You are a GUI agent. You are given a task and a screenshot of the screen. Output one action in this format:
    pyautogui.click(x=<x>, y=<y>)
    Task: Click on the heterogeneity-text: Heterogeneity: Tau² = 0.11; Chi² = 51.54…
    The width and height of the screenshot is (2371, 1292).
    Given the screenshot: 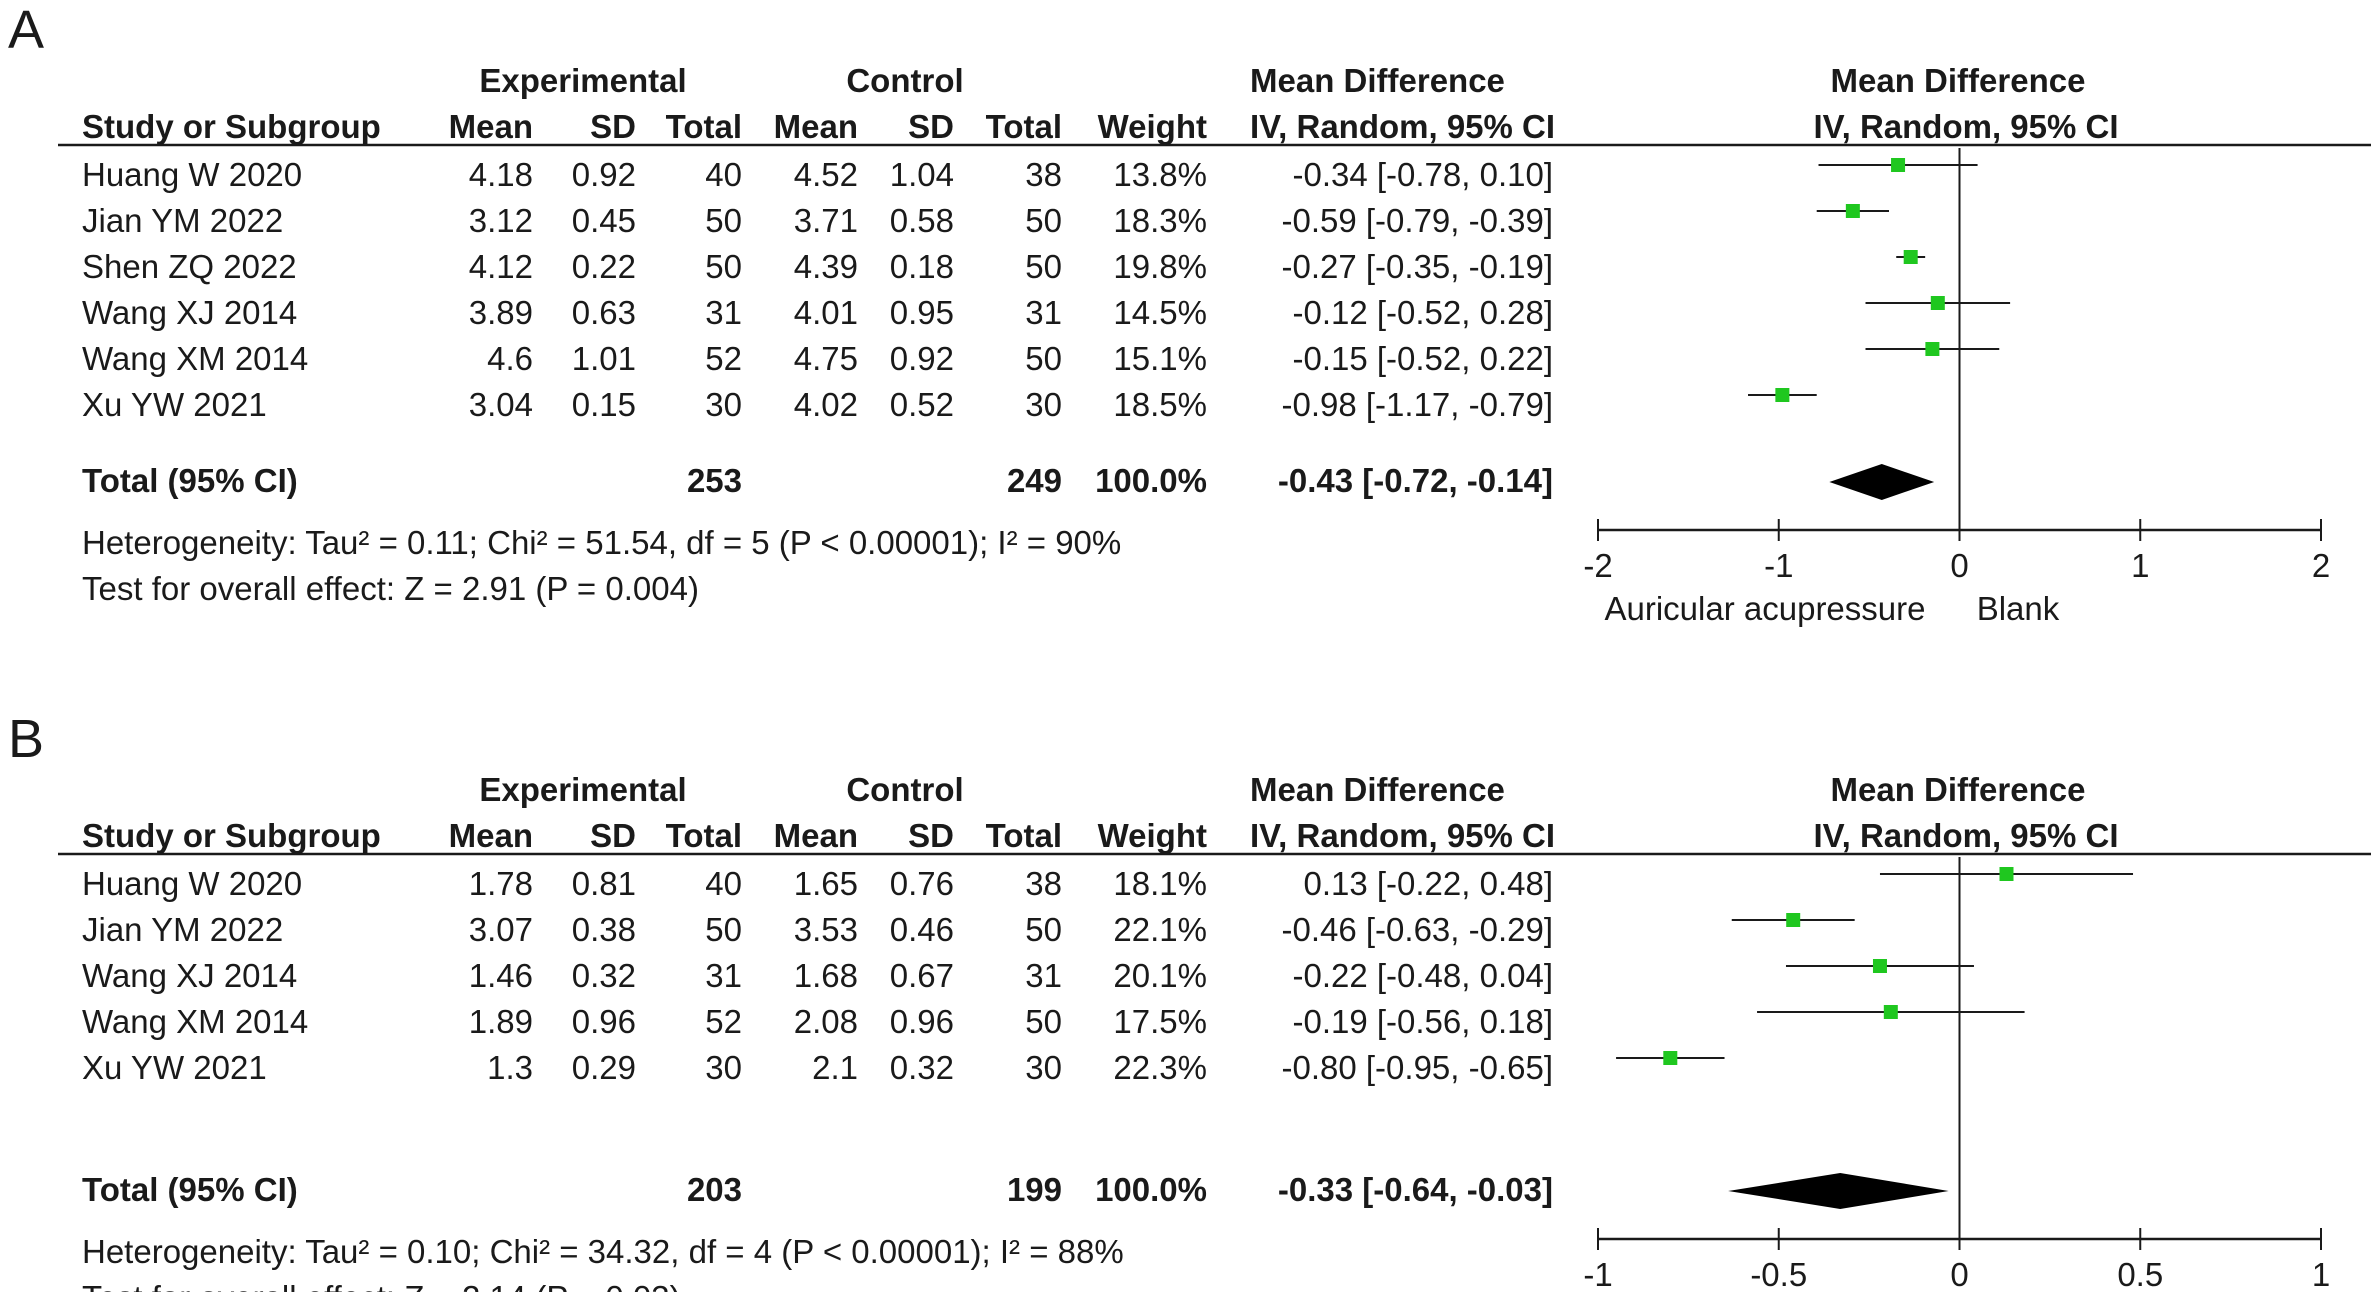 What is the action you would take?
    pyautogui.click(x=601, y=542)
    